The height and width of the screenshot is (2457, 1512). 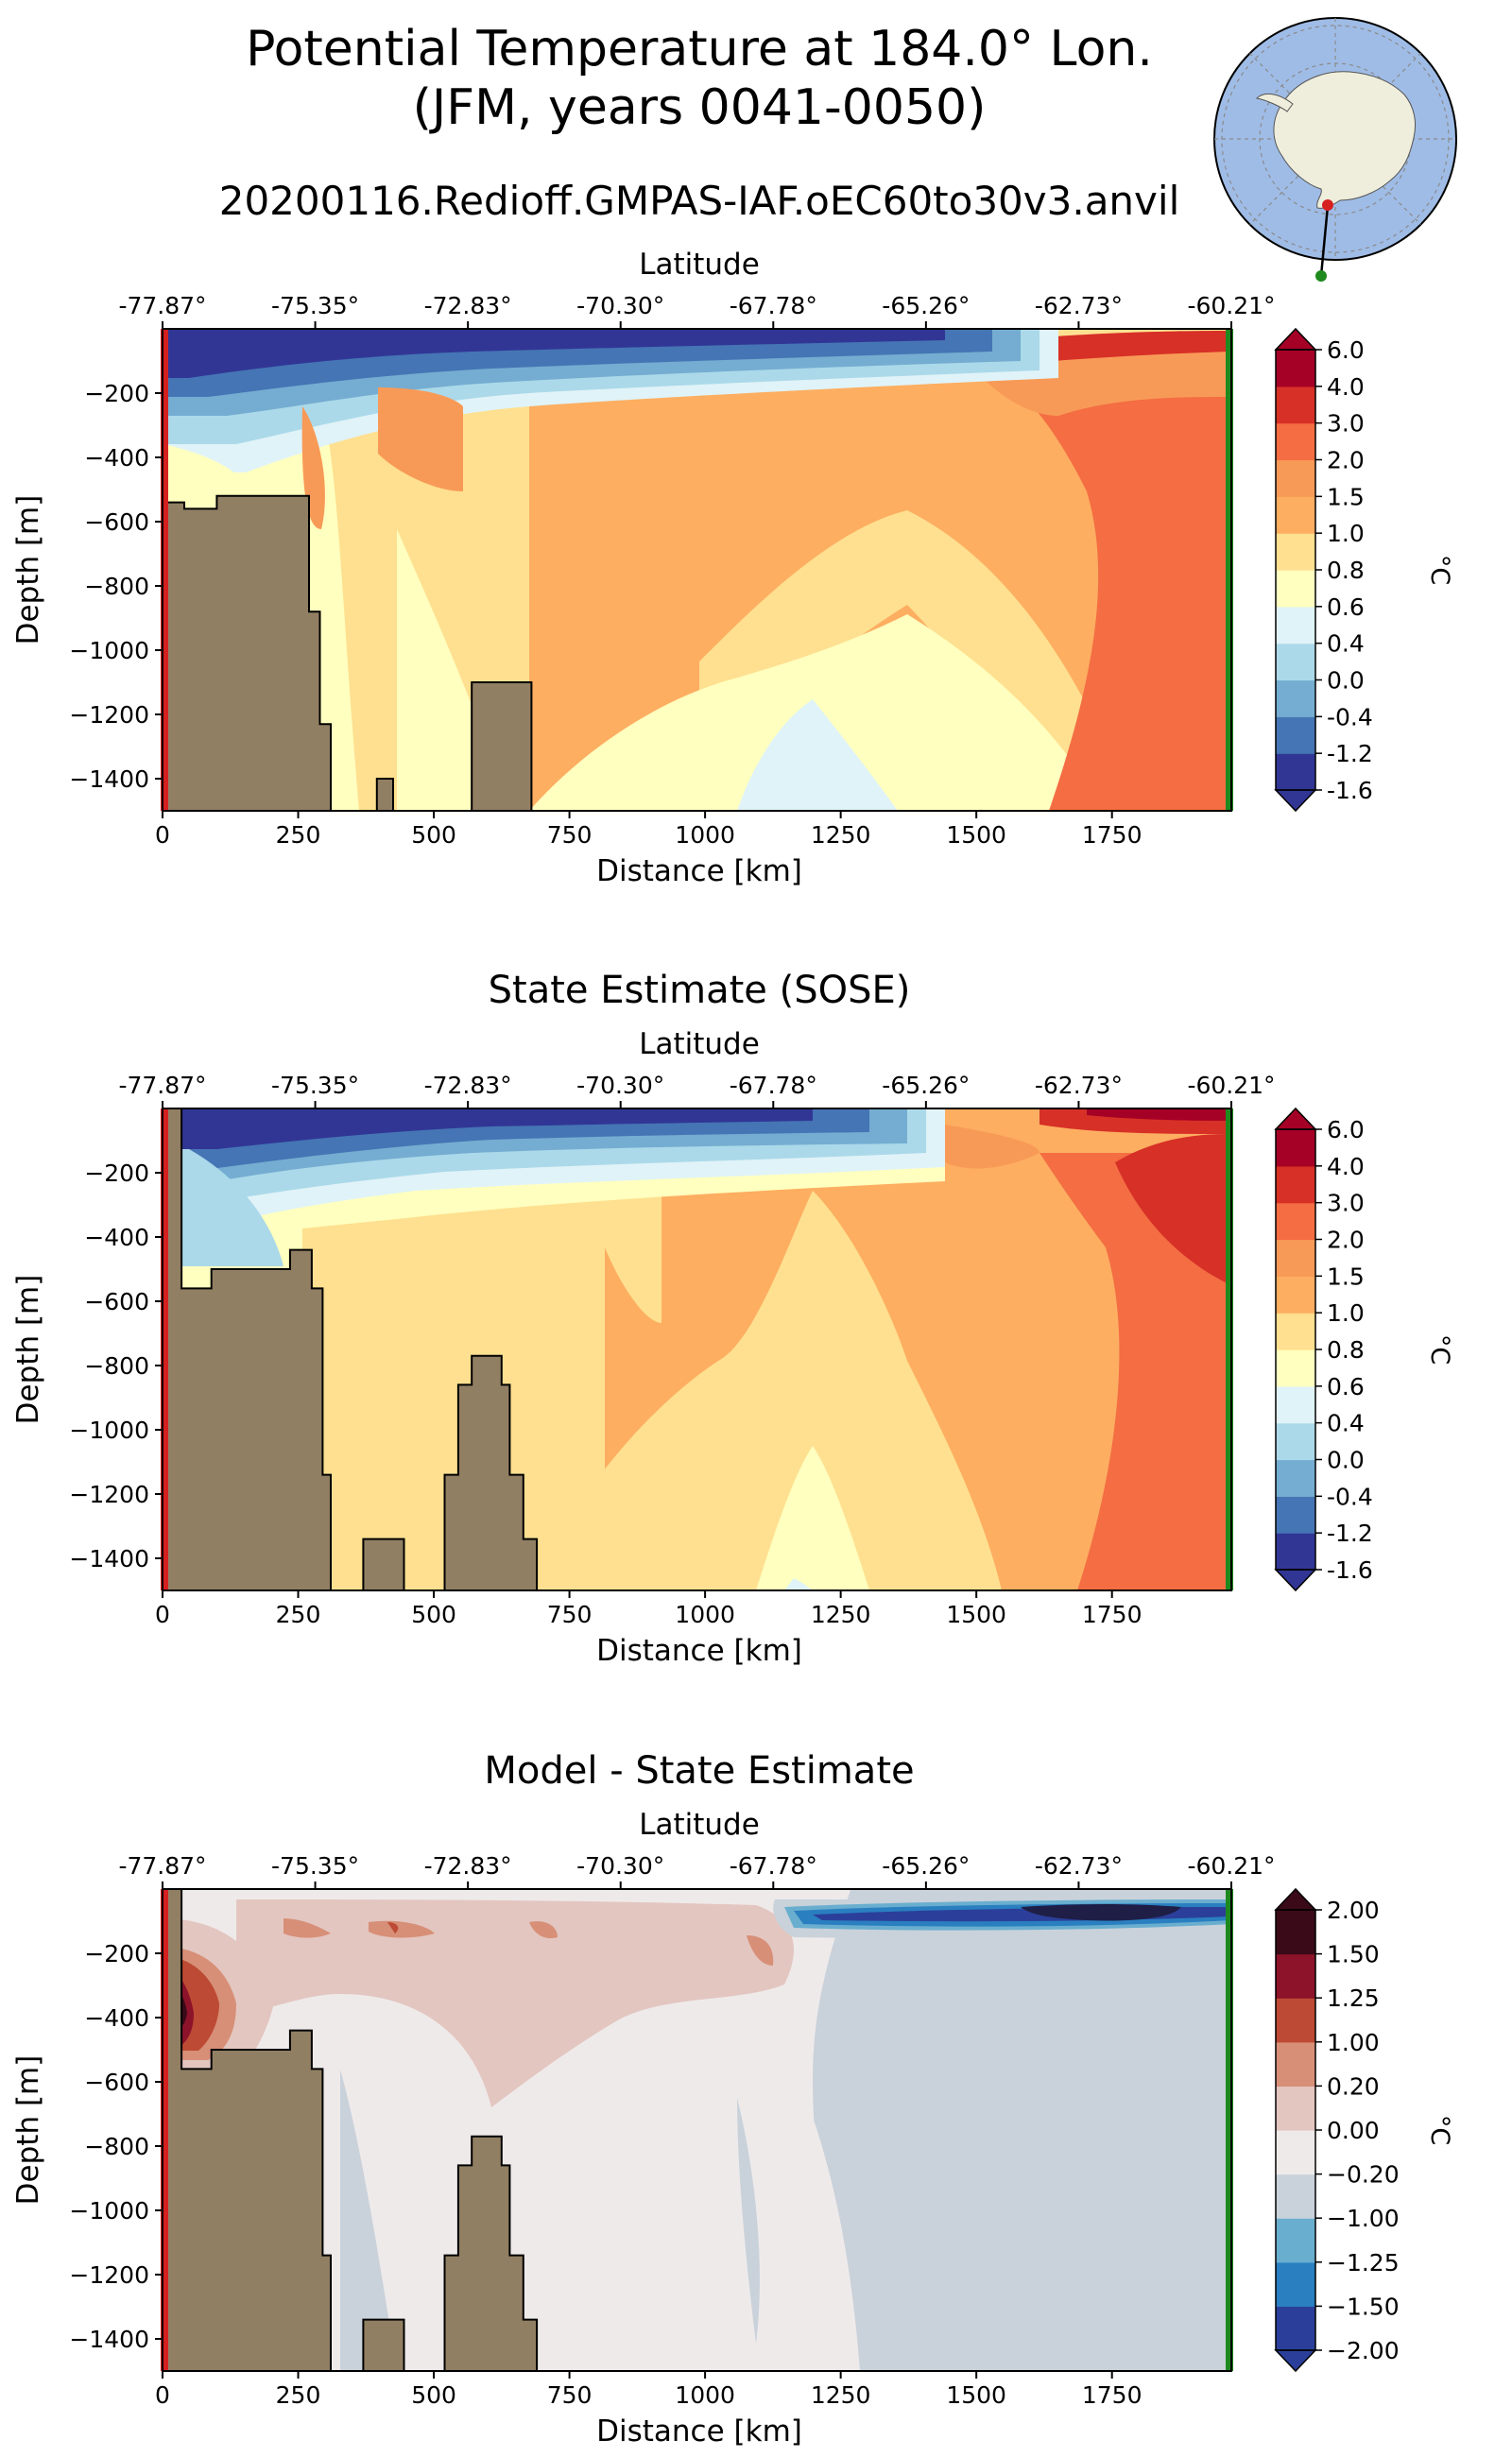 I want to click on antarctic-peninsula, so click(x=1274, y=103).